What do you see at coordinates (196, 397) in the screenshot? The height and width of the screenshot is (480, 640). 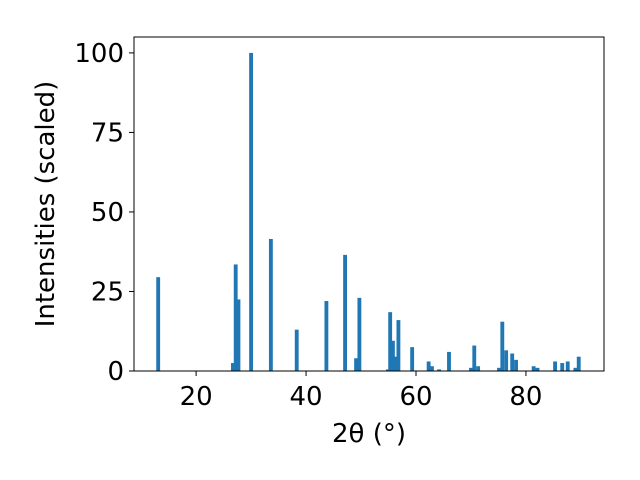 I see `x-tick-label: 20` at bounding box center [196, 397].